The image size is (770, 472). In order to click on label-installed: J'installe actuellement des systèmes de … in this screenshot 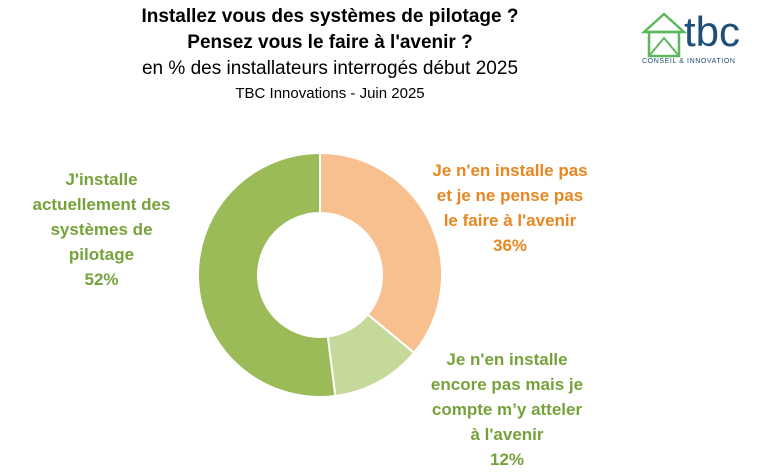, I will do `click(101, 229)`.